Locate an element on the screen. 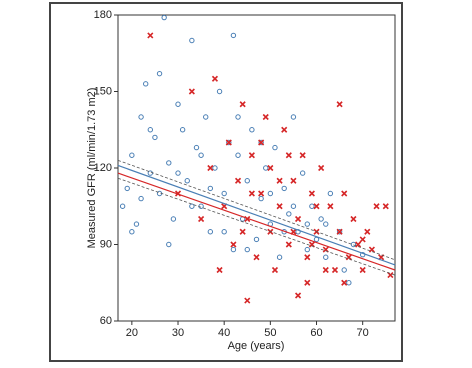 The width and height of the screenshot is (472, 368). x-tick-label: 60 is located at coordinates (316, 333).